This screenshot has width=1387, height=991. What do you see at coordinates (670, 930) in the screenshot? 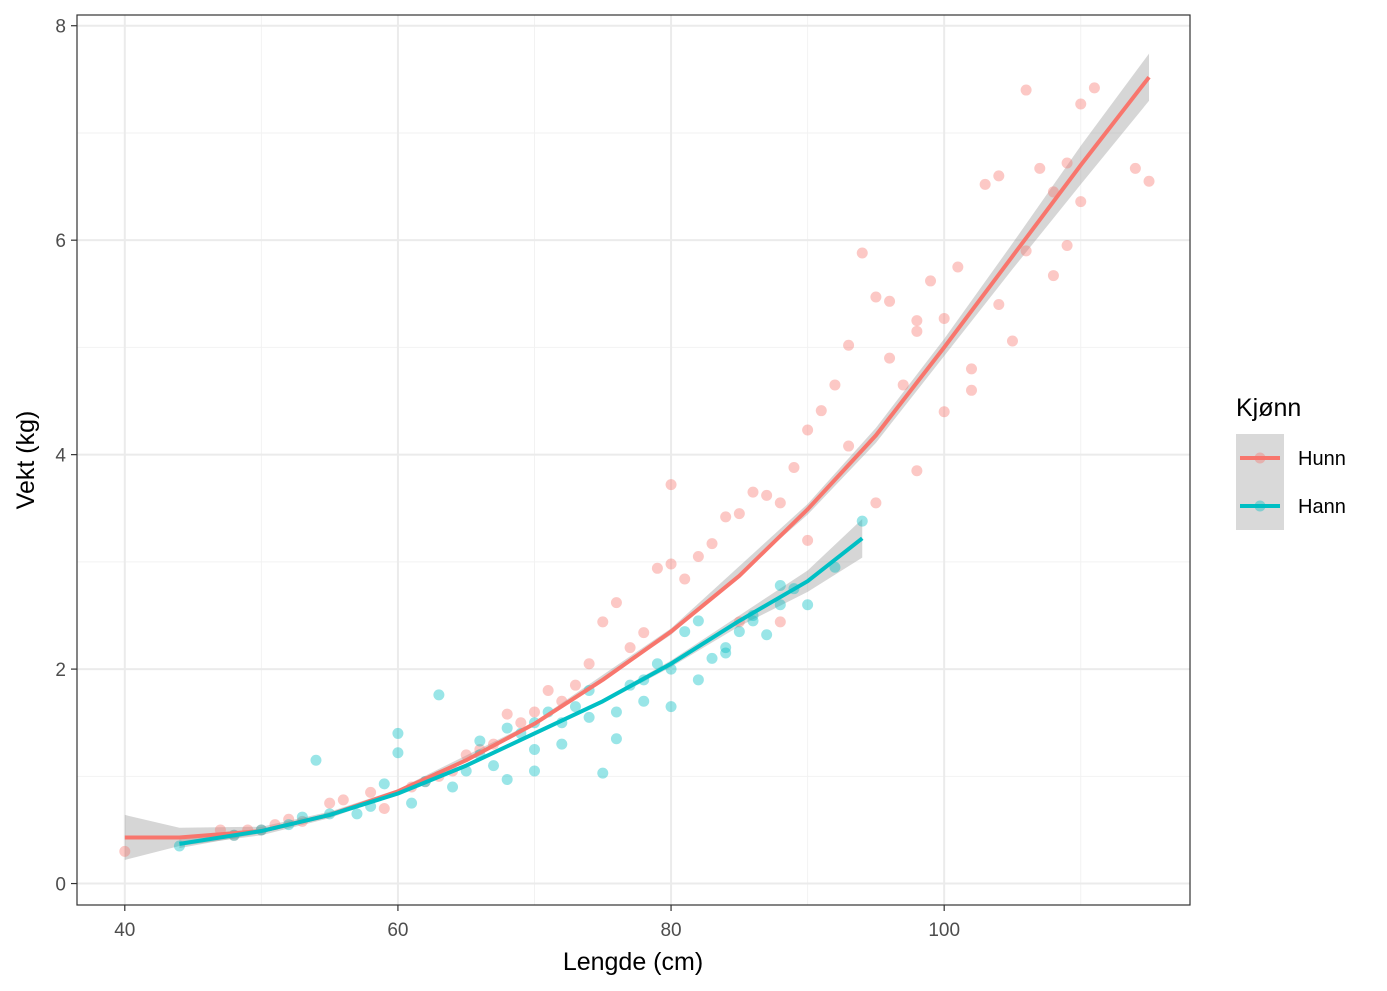
I see `x-tick-label: 80` at bounding box center [670, 930].